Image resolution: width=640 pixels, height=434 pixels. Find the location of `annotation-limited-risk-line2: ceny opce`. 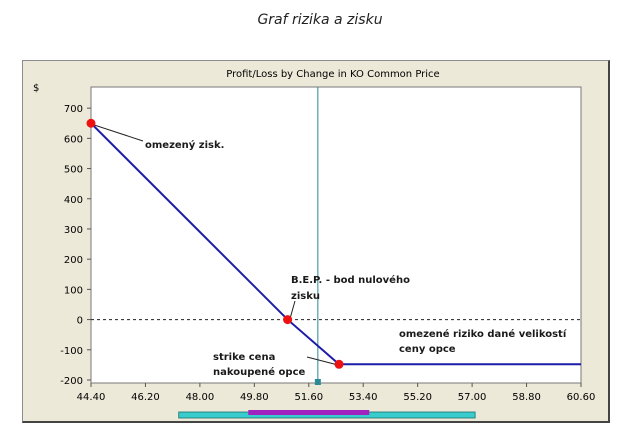

annotation-limited-risk-line2: ceny opce is located at coordinates (427, 349).